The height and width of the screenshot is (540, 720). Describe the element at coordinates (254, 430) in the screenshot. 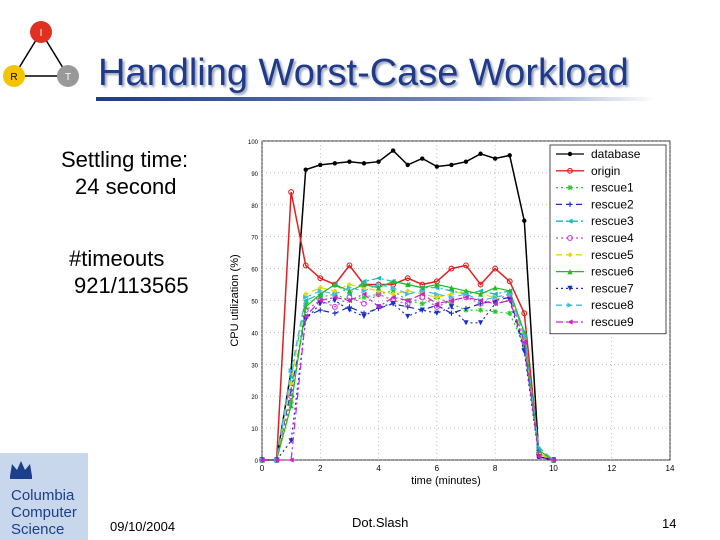

I see `y-tick-label: 10` at that location.